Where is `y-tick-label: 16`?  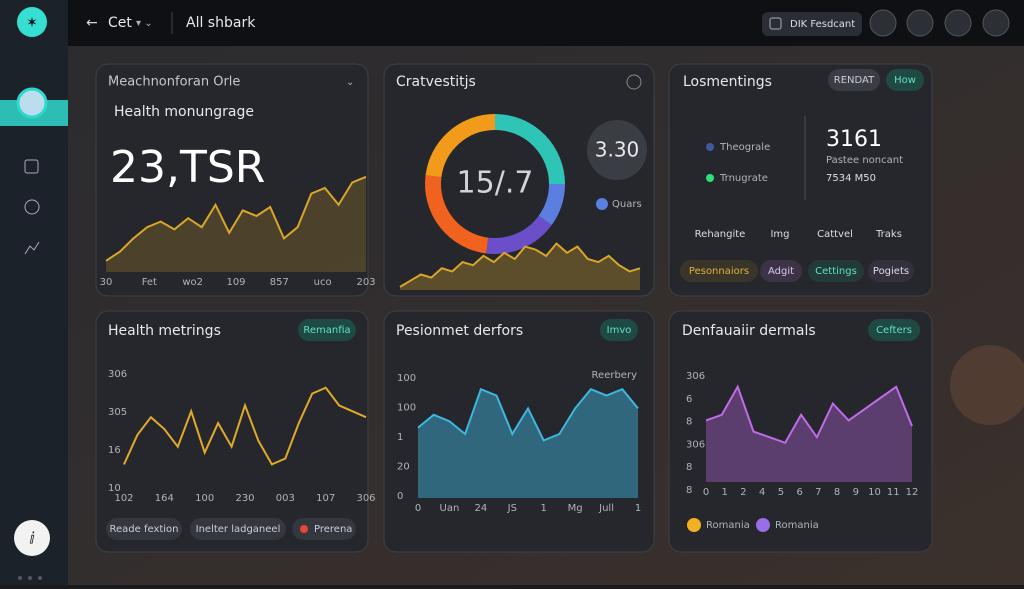
y-tick-label: 16 is located at coordinates (114, 450).